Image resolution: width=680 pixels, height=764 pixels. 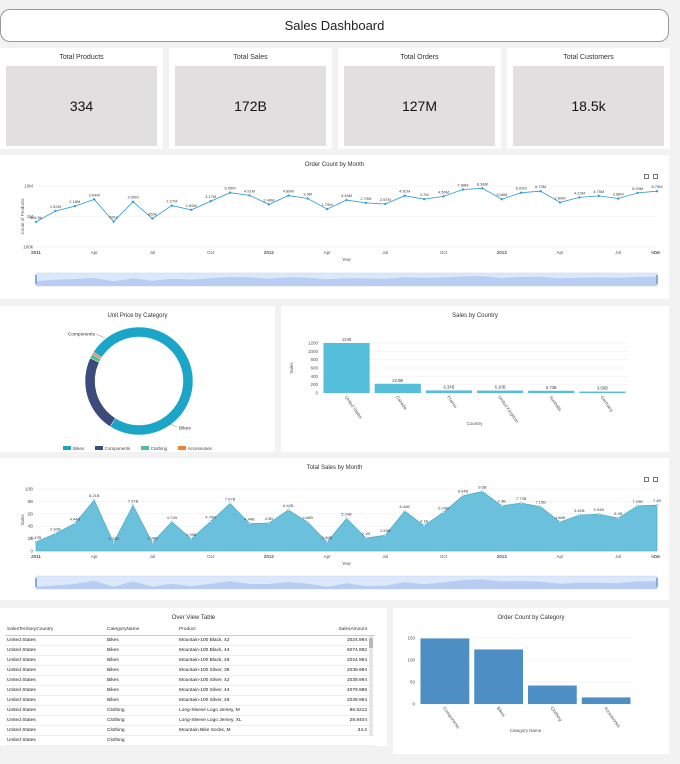 What do you see at coordinates (347, 563) in the screenshot?
I see `x-axis-title: Year` at bounding box center [347, 563].